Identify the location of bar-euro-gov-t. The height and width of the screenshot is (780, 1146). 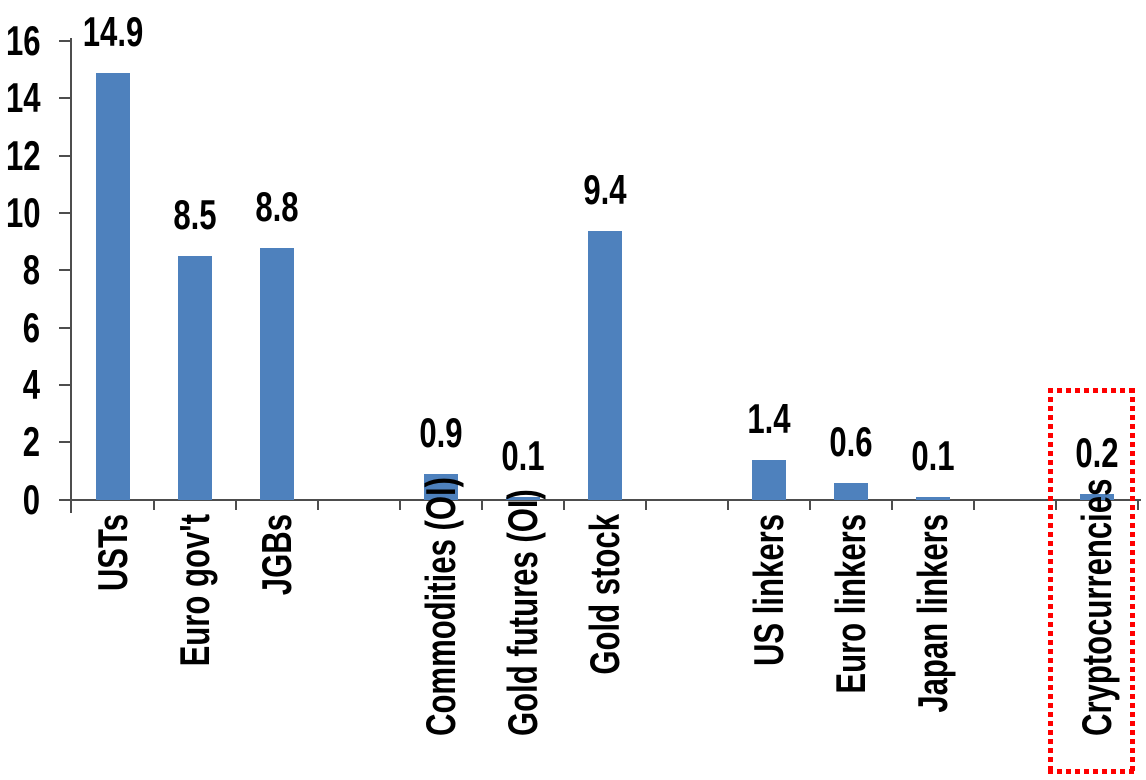
(195, 378).